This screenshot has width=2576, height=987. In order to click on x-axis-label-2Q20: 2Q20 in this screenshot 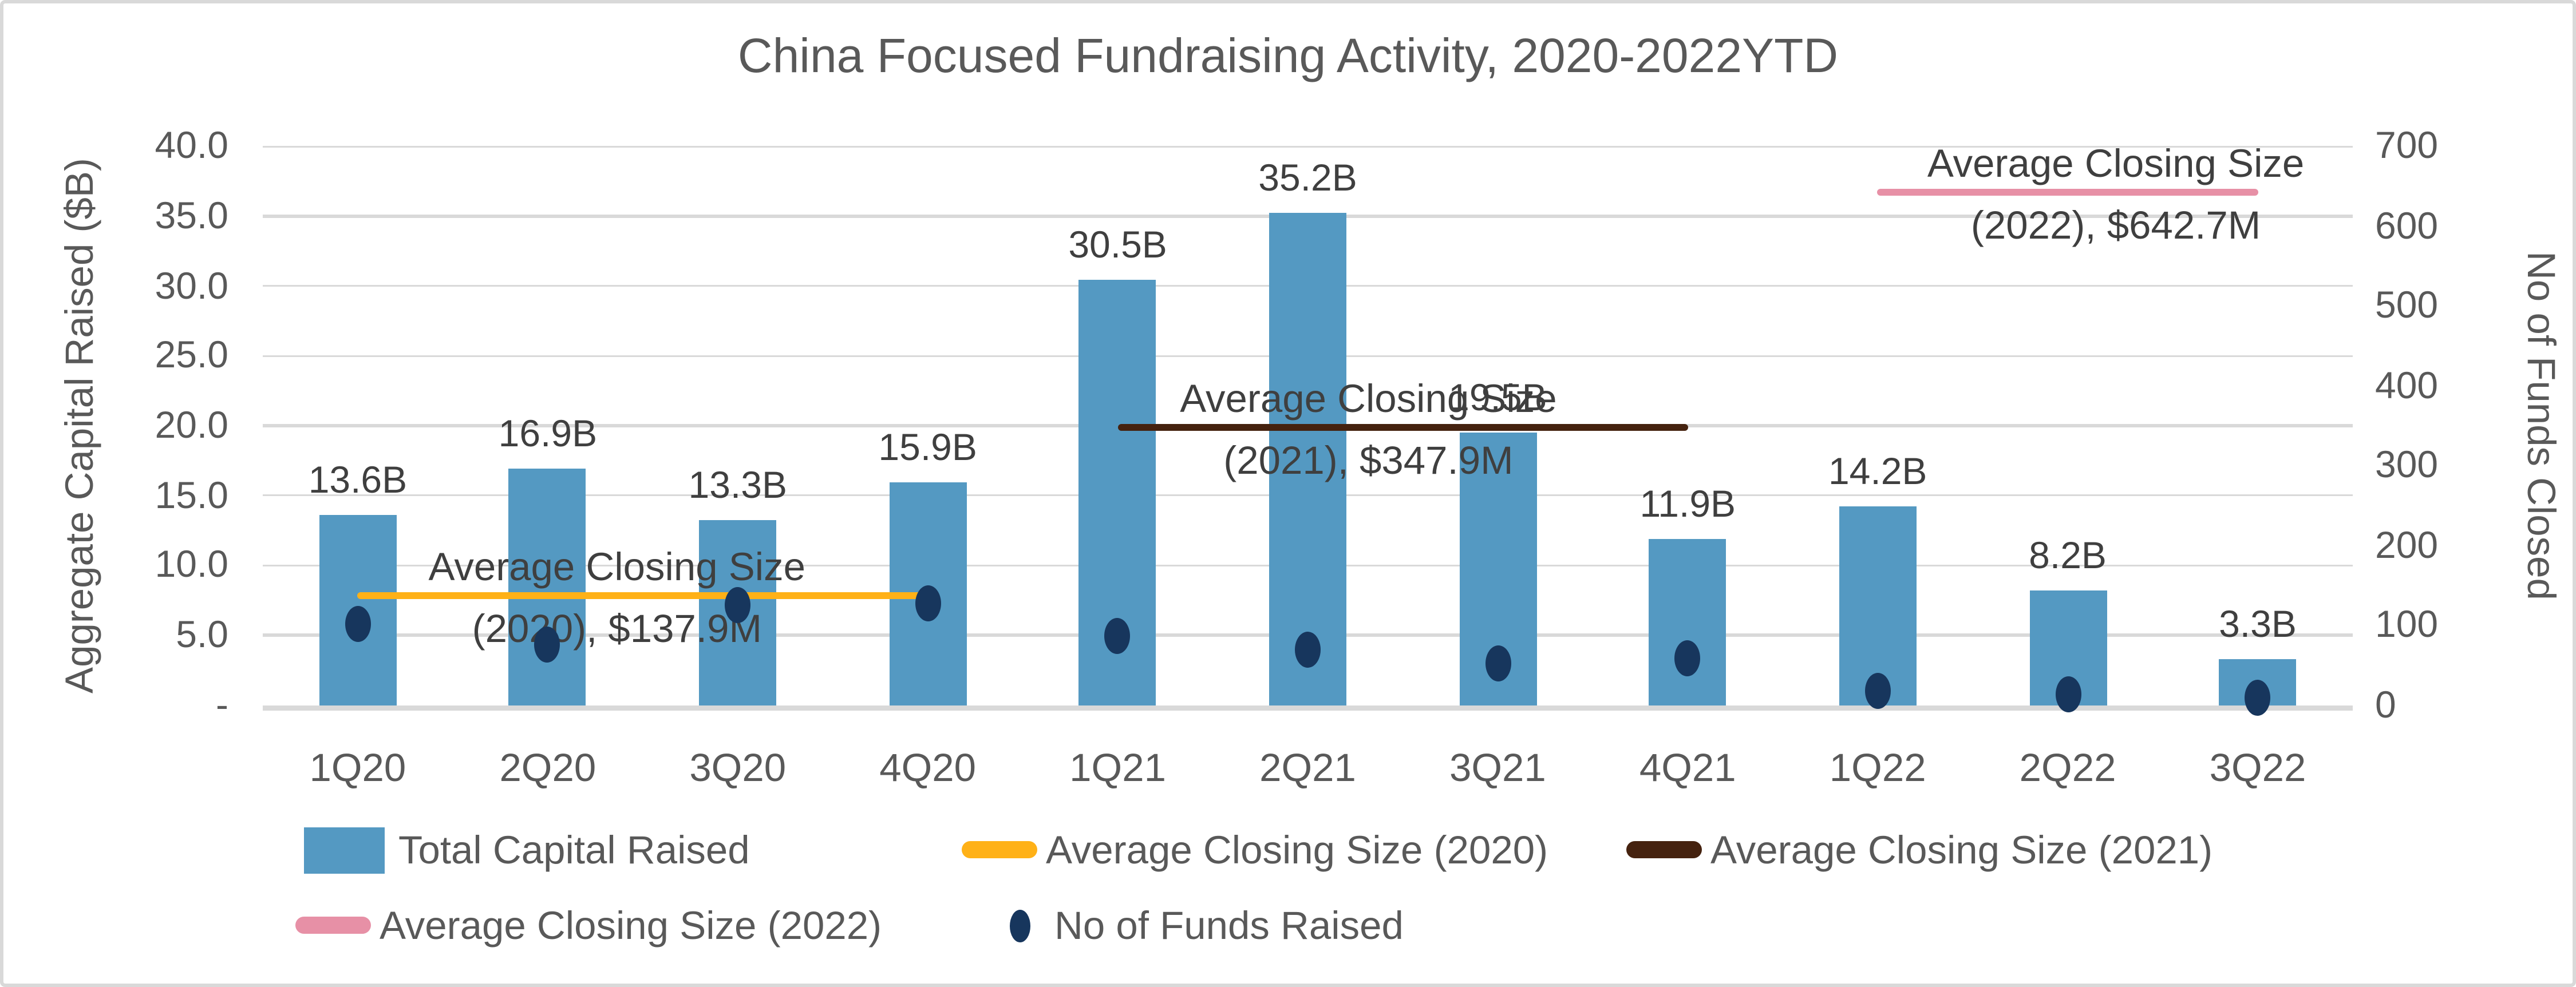, I will do `click(547, 768)`.